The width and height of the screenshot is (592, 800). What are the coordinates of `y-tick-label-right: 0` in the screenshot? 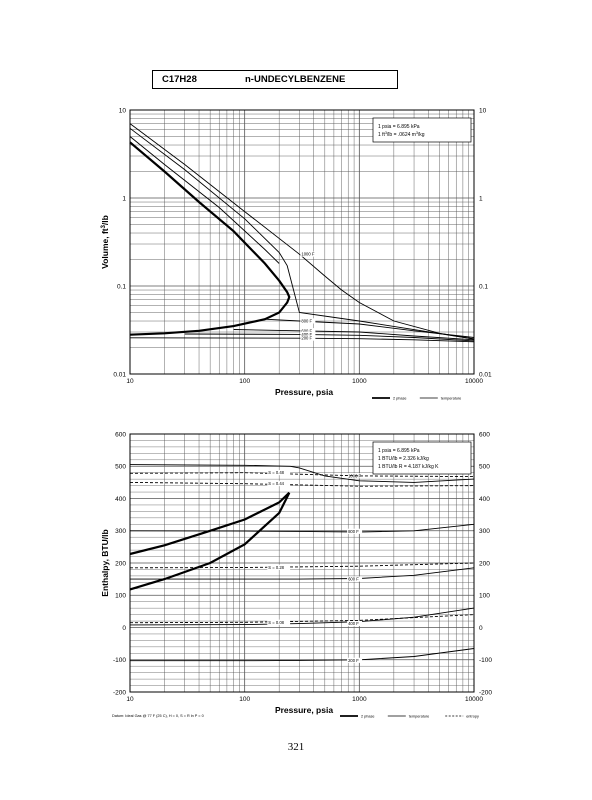 It's located at (481, 628).